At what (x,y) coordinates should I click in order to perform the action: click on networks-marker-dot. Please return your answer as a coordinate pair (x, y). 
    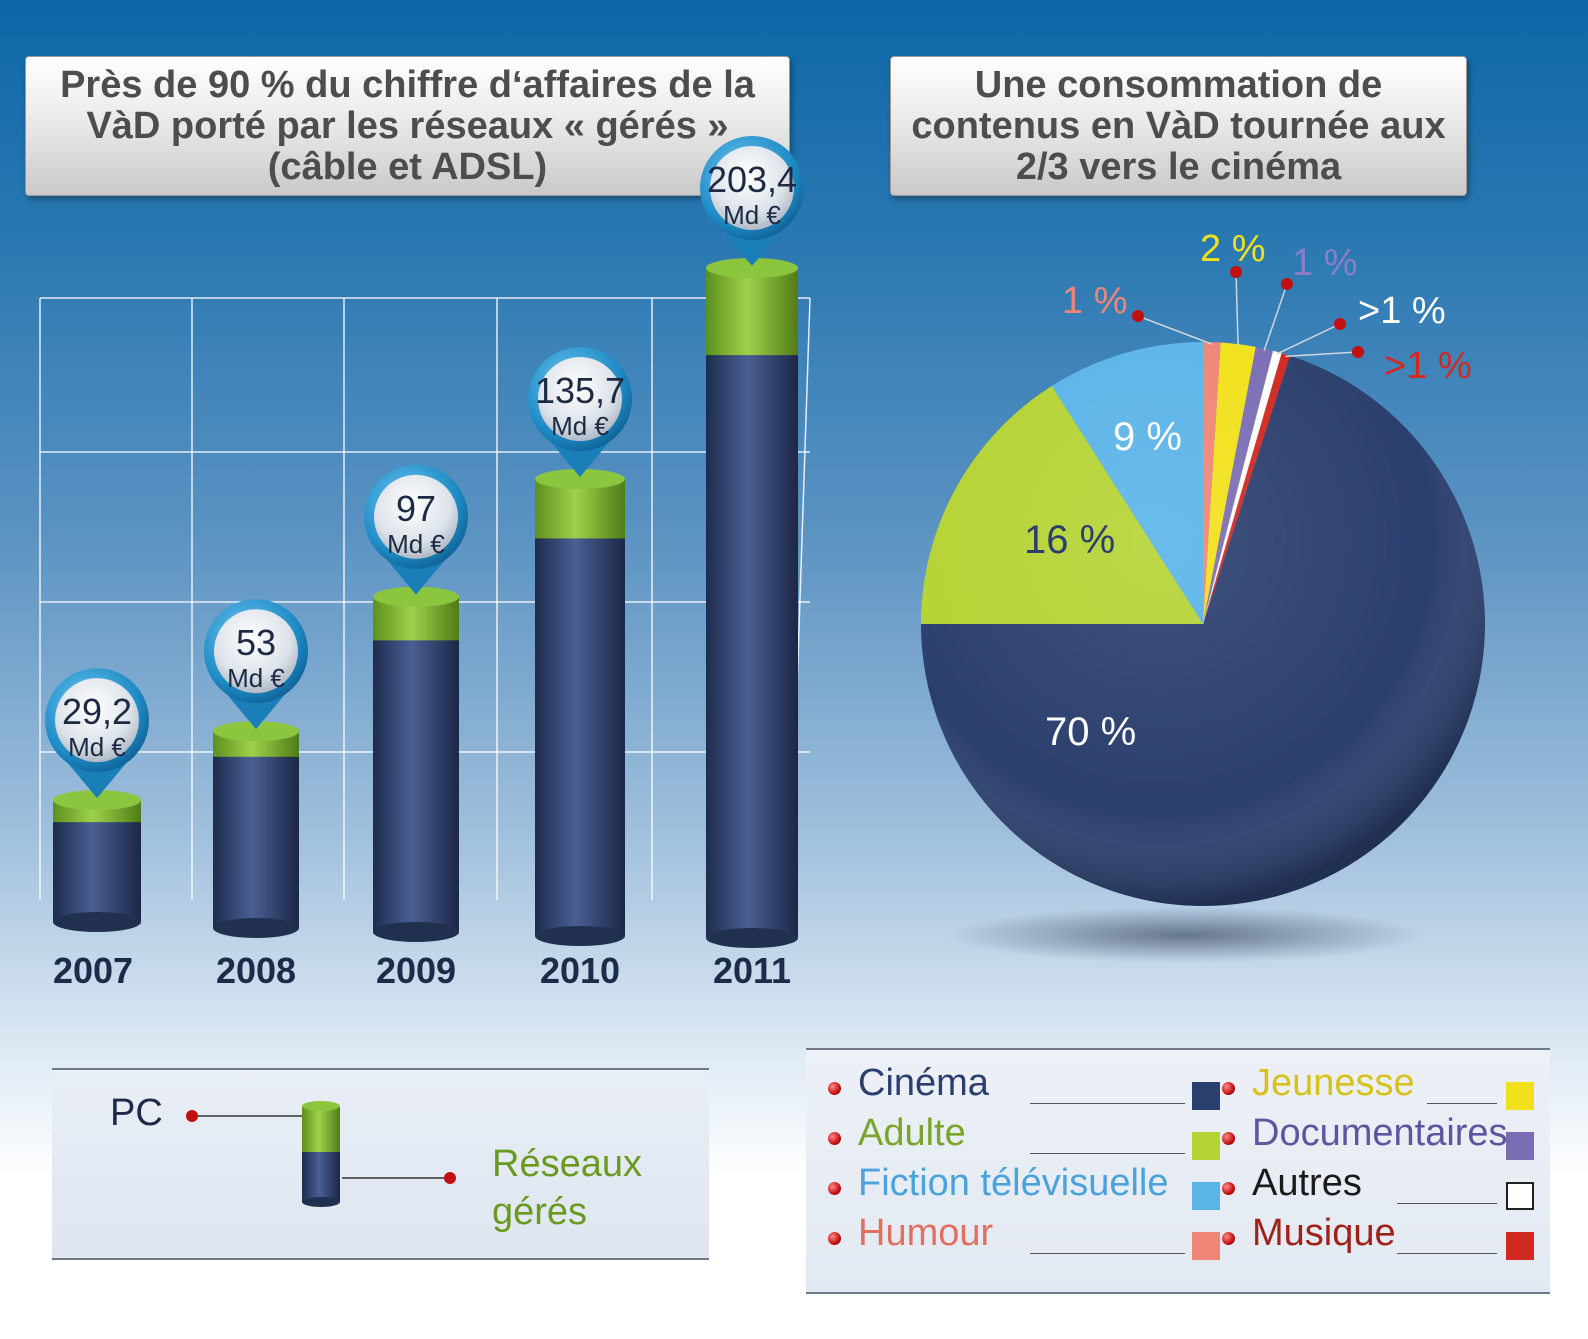
    Looking at the image, I should click on (450, 1178).